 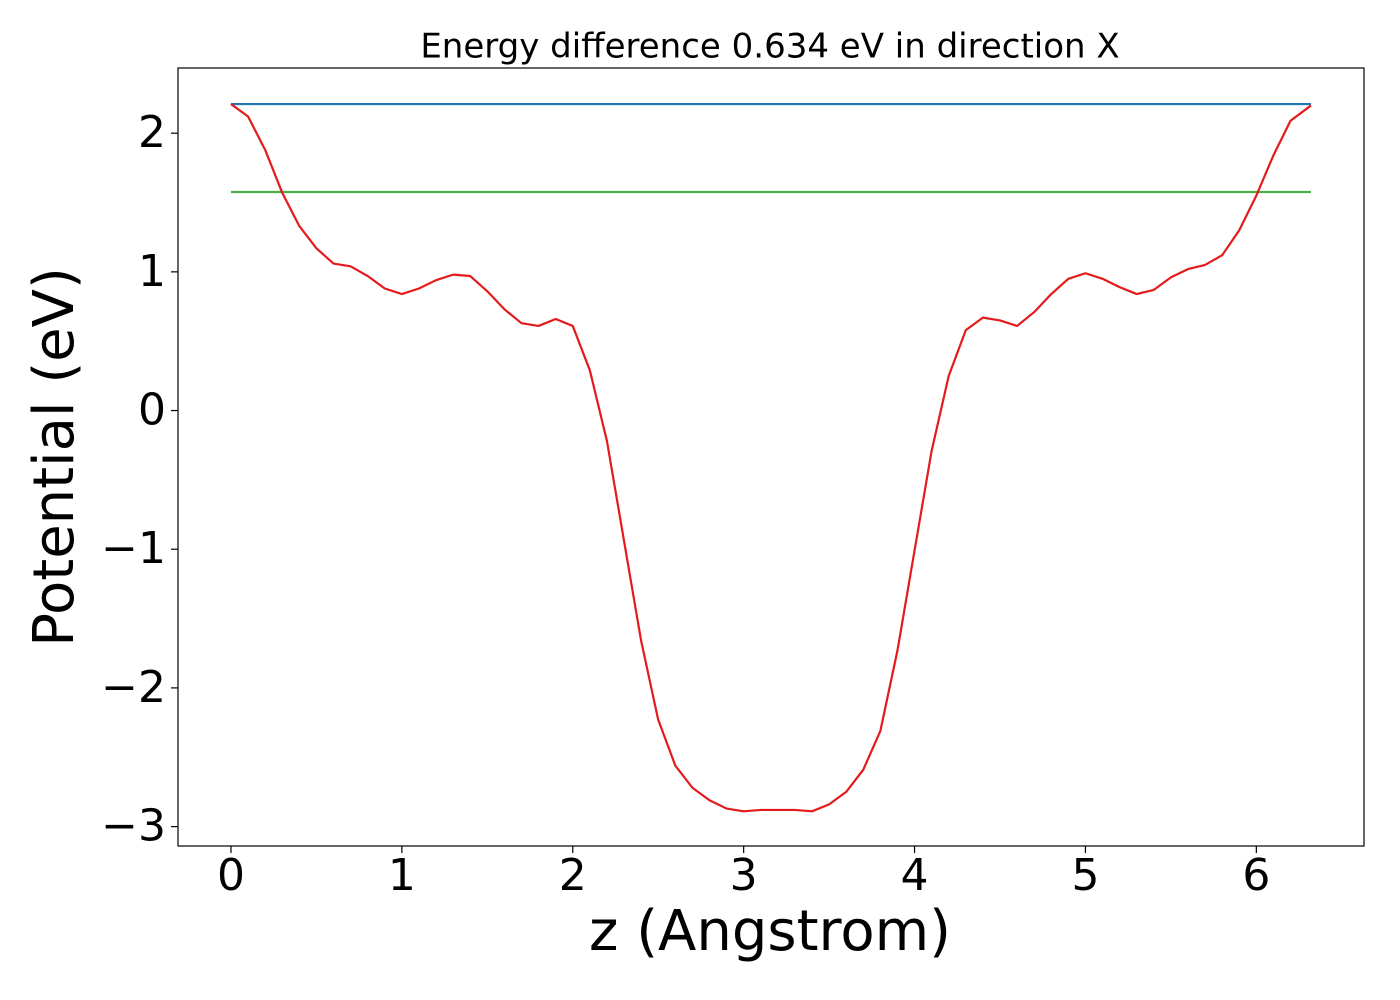 I want to click on x-tick-label: 1, so click(x=402, y=875).